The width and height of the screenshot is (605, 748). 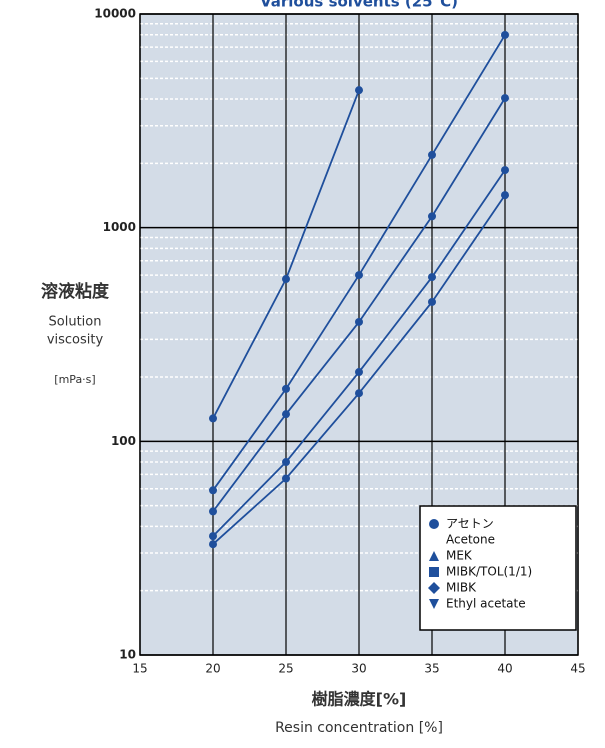 I want to click on y-label-en: viscosity, so click(x=75, y=340).